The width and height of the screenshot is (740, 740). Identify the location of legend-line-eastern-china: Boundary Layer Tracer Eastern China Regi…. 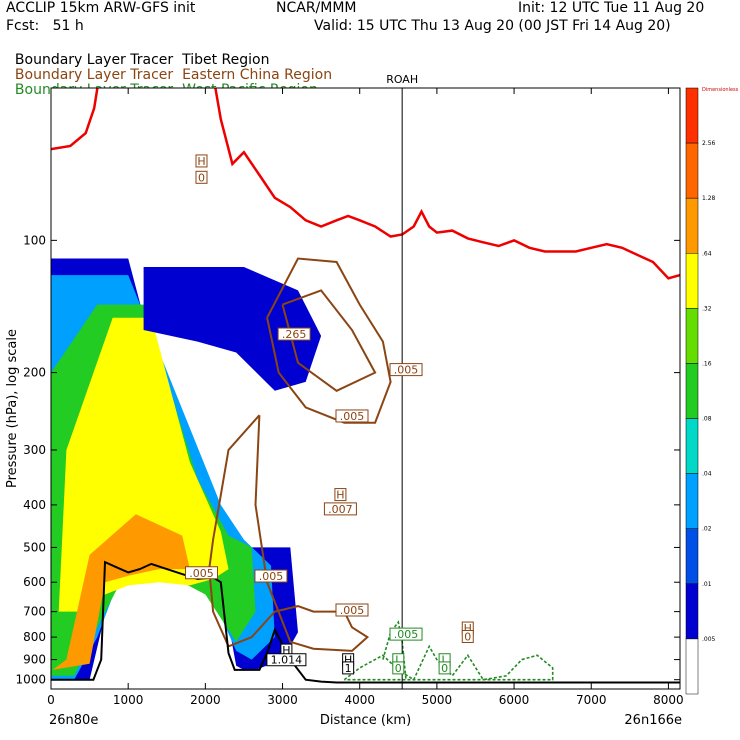
(169, 67).